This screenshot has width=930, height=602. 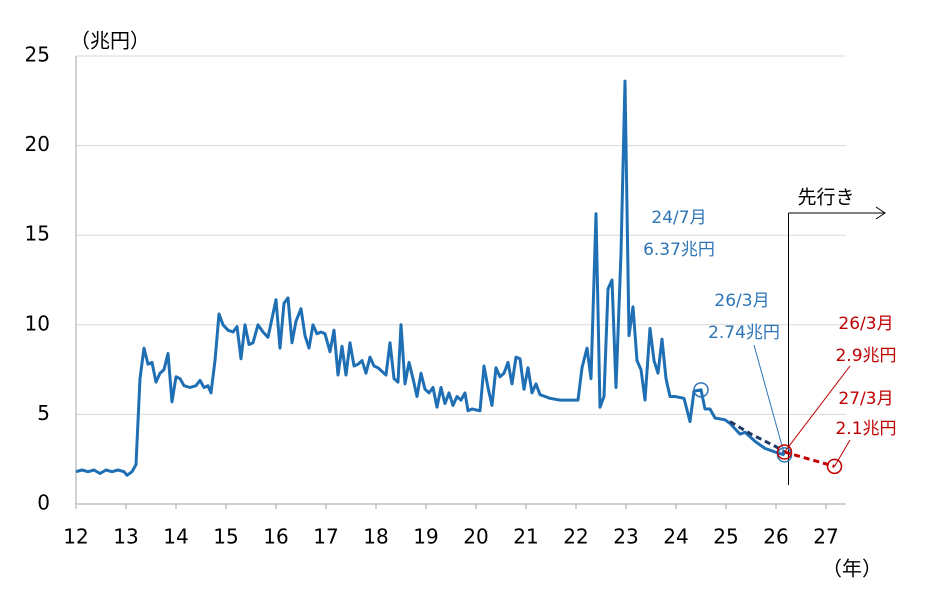 I want to click on x-axis-label: （年）, so click(x=852, y=569).